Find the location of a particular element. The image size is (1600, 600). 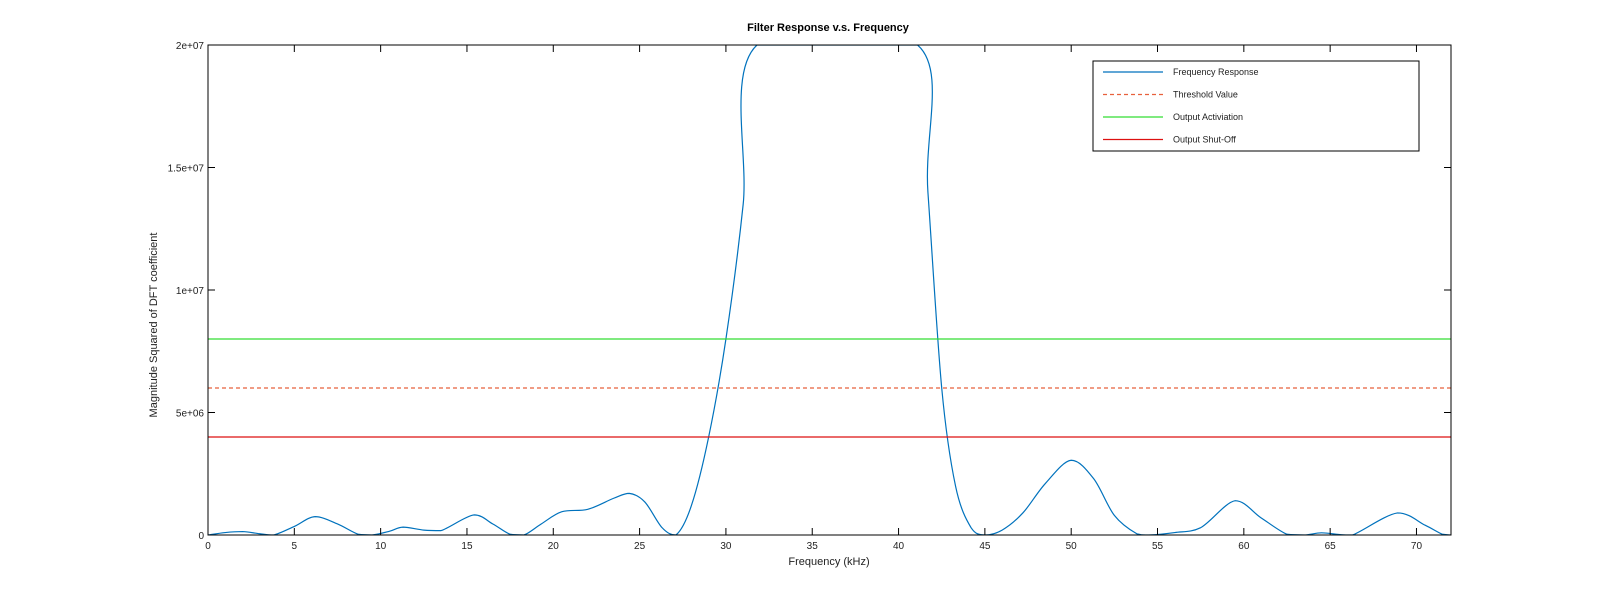

x-tick-label: 10 is located at coordinates (381, 546).